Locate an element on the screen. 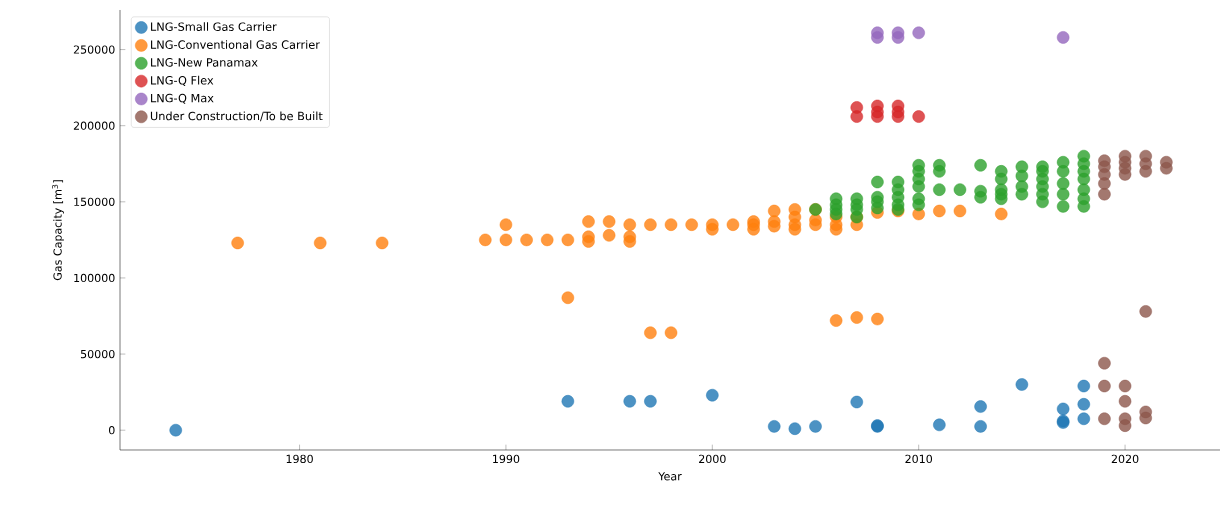 The image size is (1223, 506). y-tick-label: 150000 is located at coordinates (94, 201).